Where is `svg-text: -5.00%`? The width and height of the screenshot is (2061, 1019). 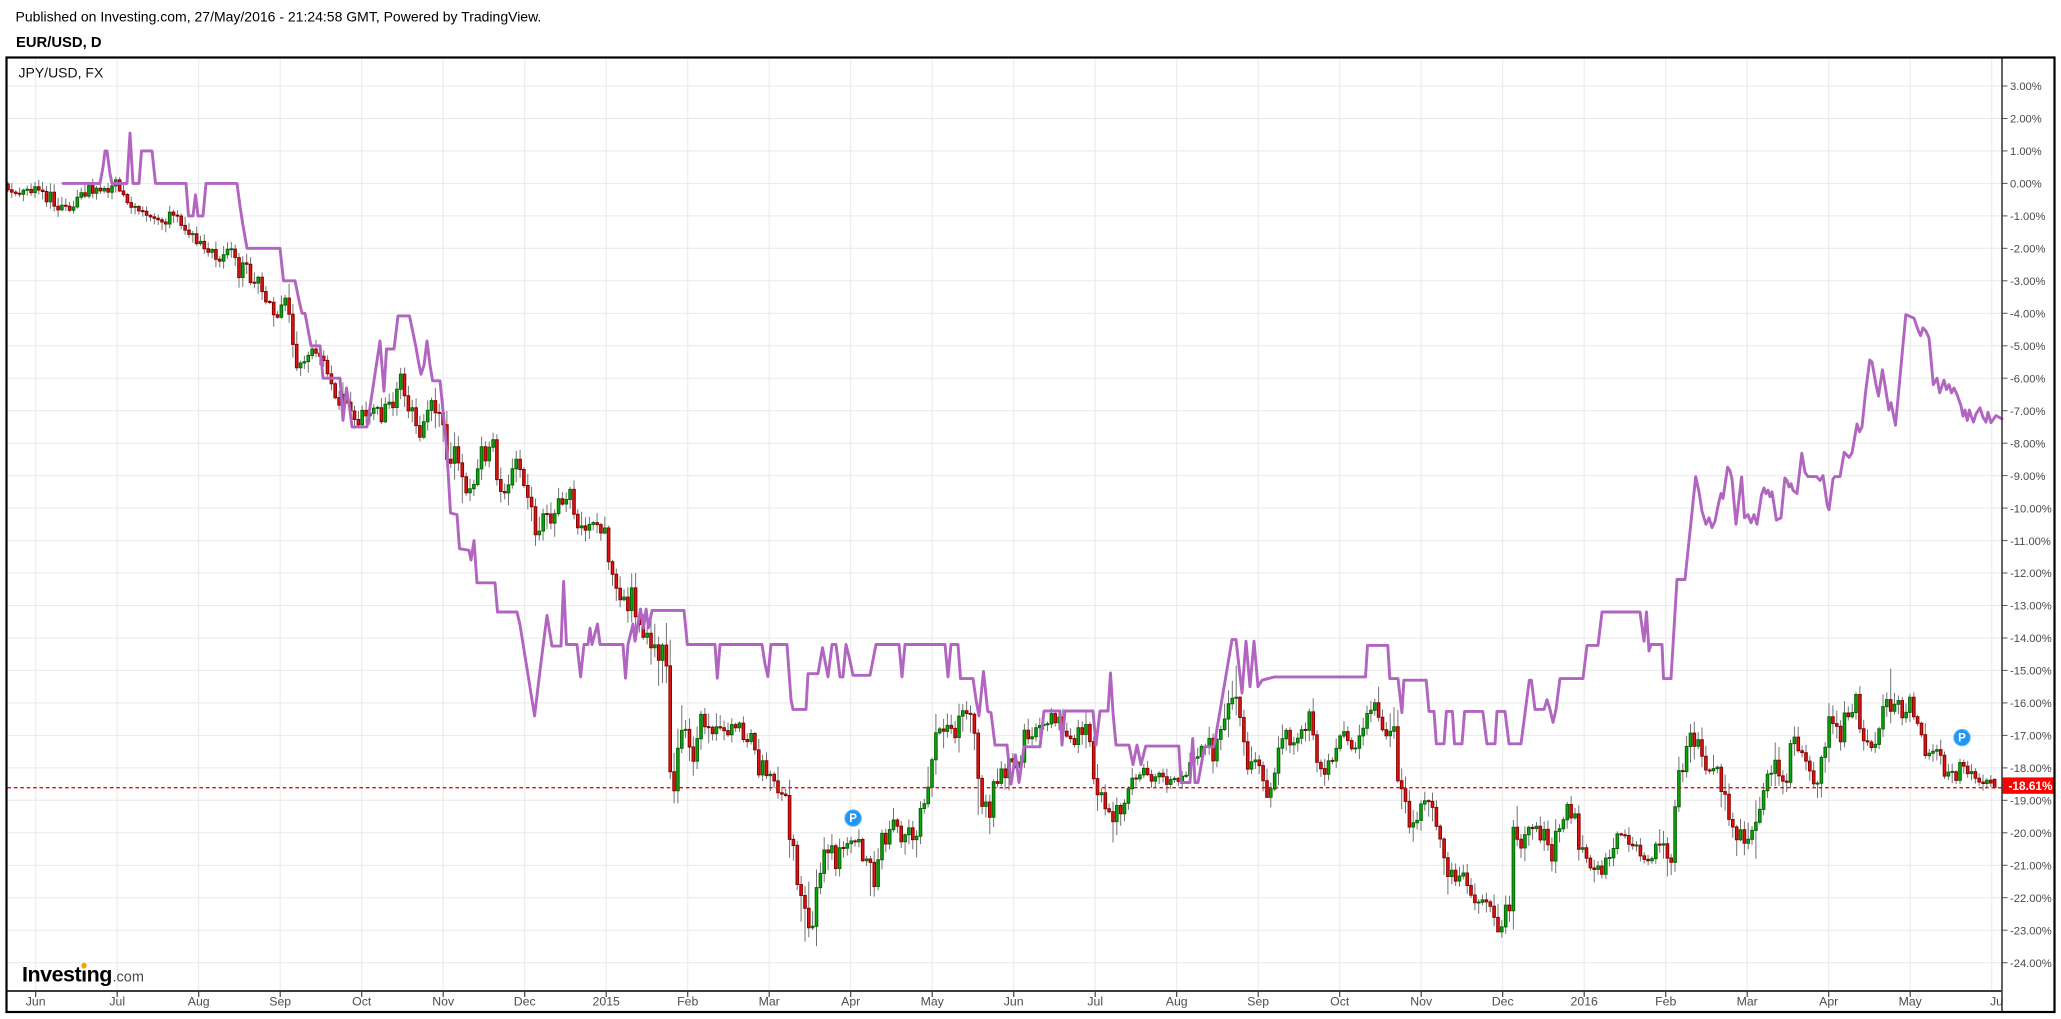
svg-text: -5.00% is located at coordinates (2027, 347).